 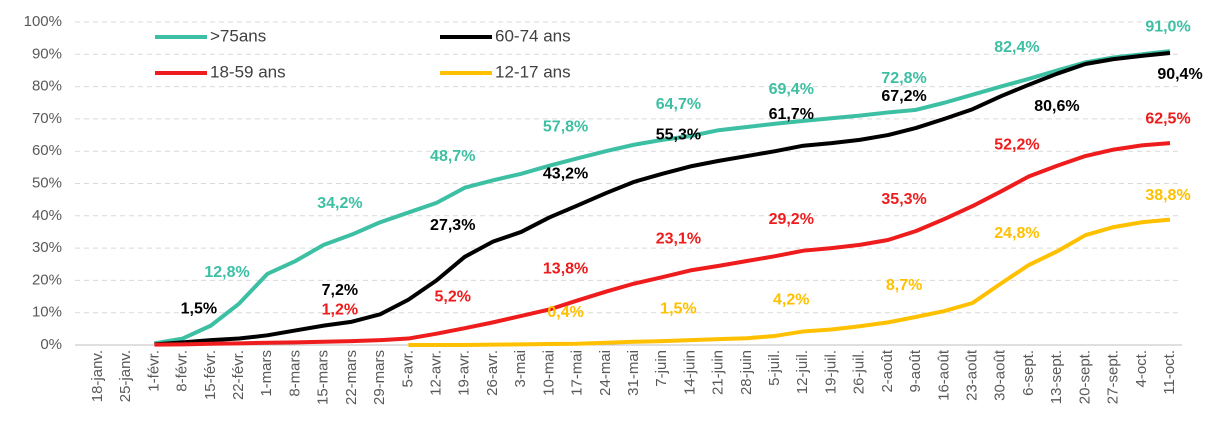 What do you see at coordinates (323, 377) in the screenshot?
I see `x-tick-label: 15-mars` at bounding box center [323, 377].